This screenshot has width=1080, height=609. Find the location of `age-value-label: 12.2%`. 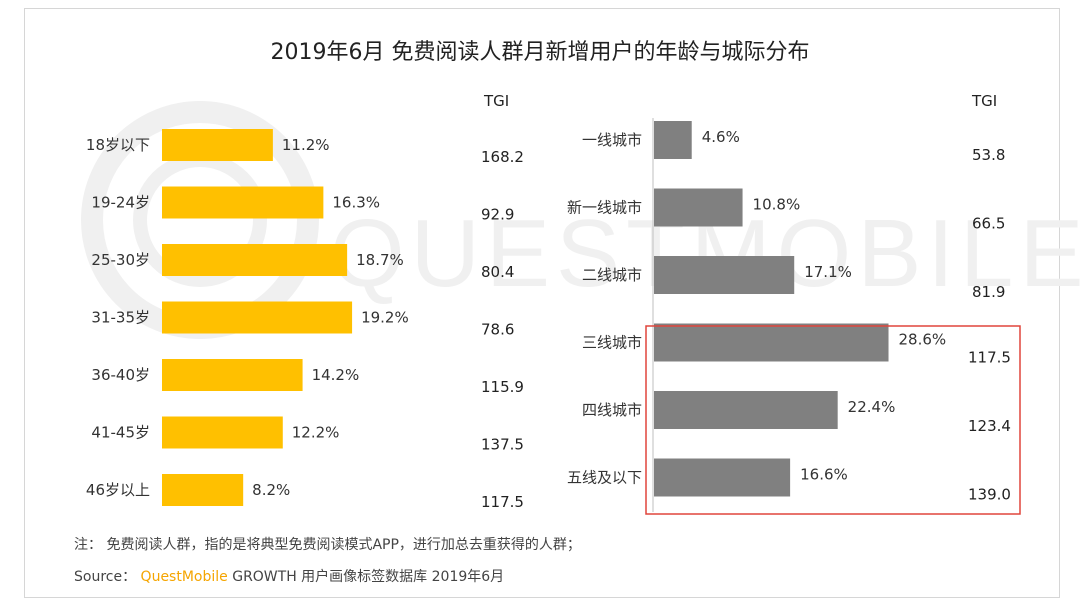

age-value-label: 12.2% is located at coordinates (316, 433).